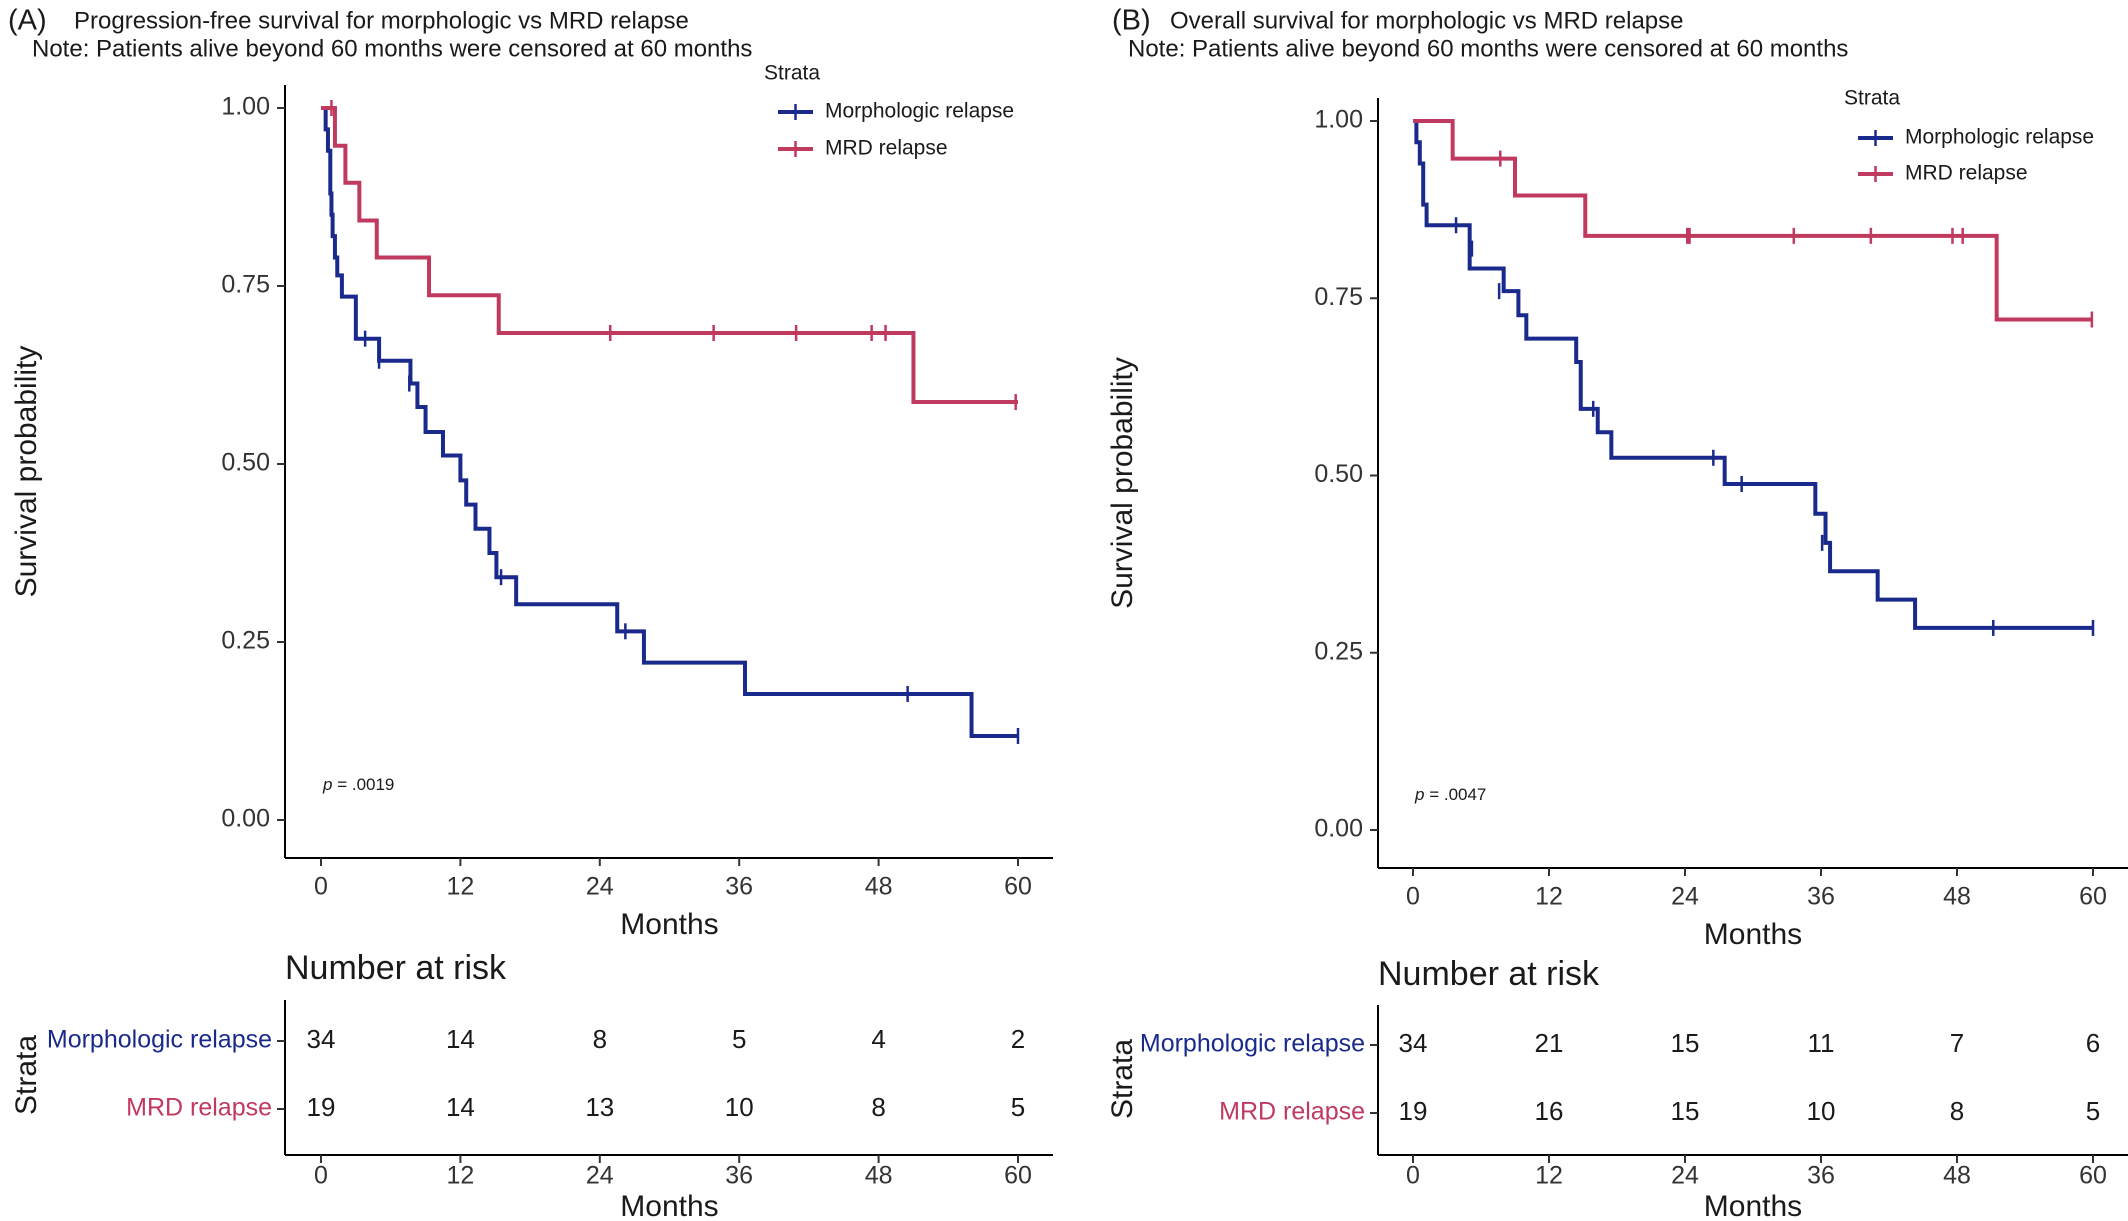  Describe the element at coordinates (1821, 1043) in the screenshot. I see `risk-count: 11` at that location.